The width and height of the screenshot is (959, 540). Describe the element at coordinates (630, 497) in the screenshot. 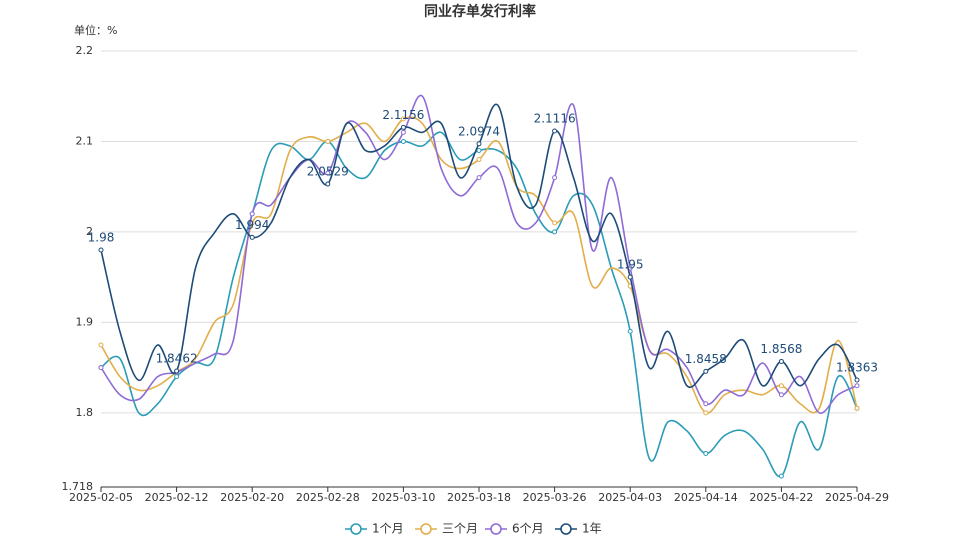

I see `x-tick-label: 2025-04-03` at that location.